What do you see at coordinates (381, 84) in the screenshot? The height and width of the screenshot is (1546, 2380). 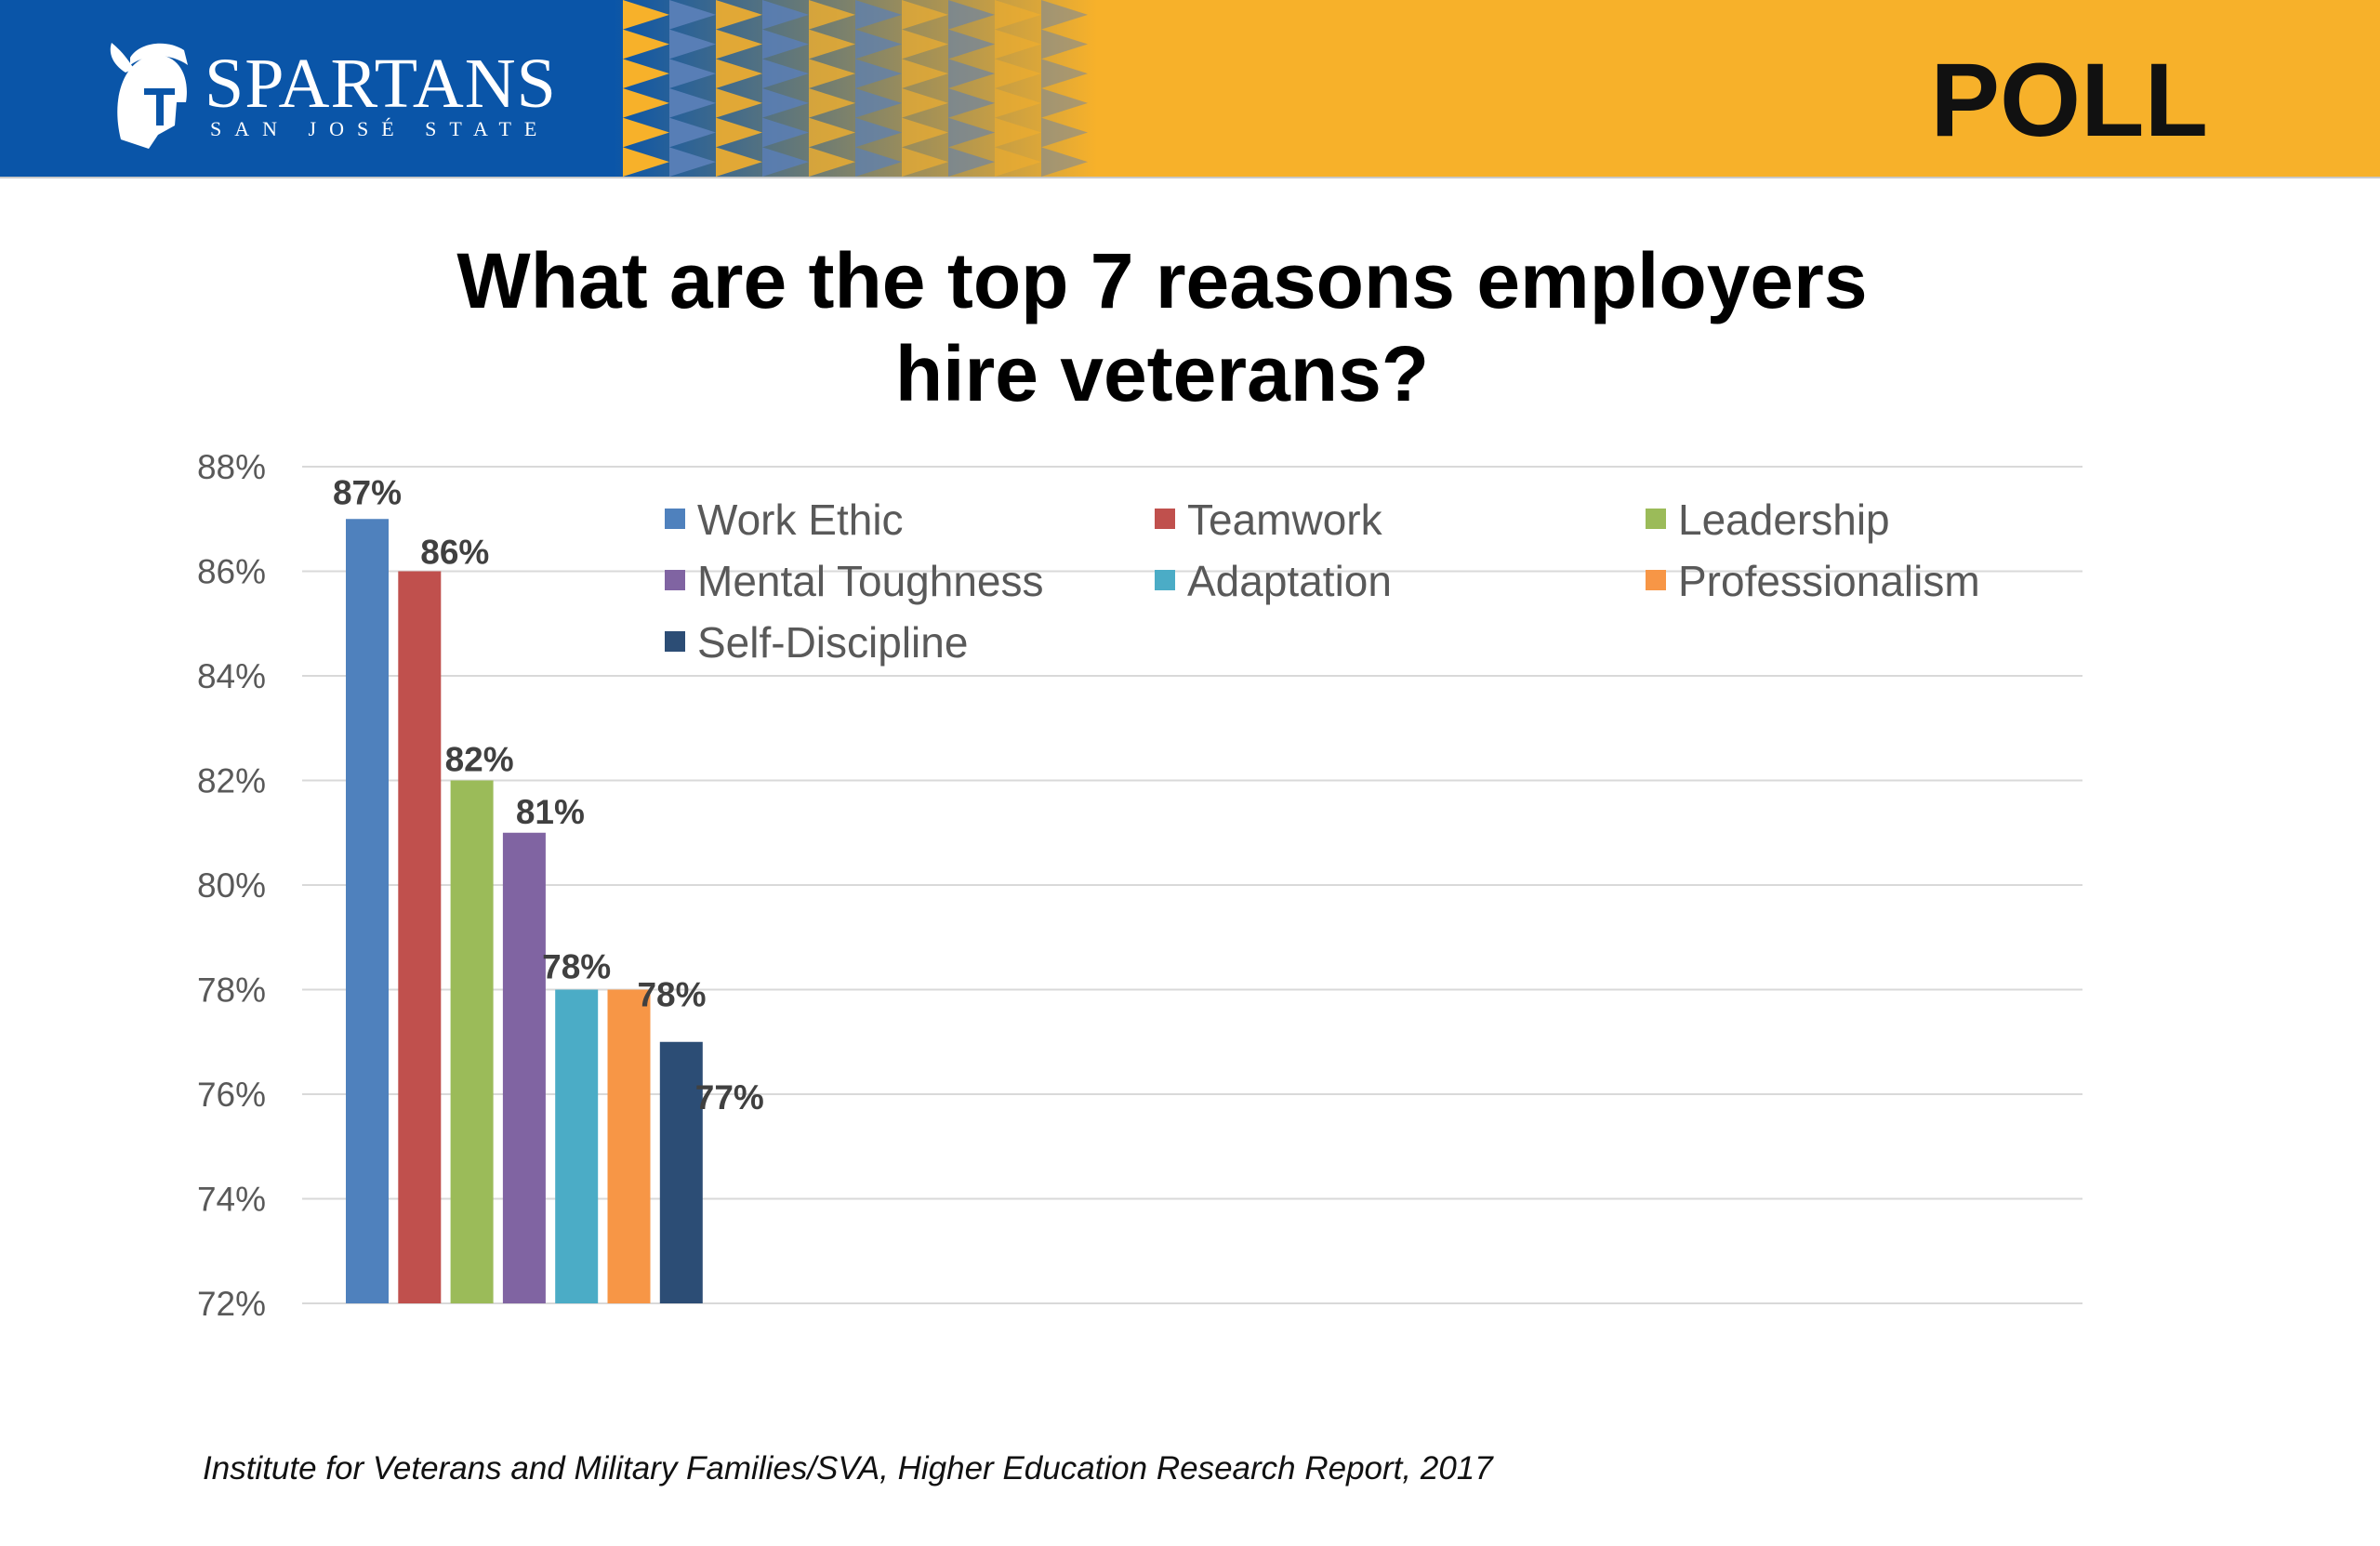 I see `logo-wordmark: SPARTANS` at bounding box center [381, 84].